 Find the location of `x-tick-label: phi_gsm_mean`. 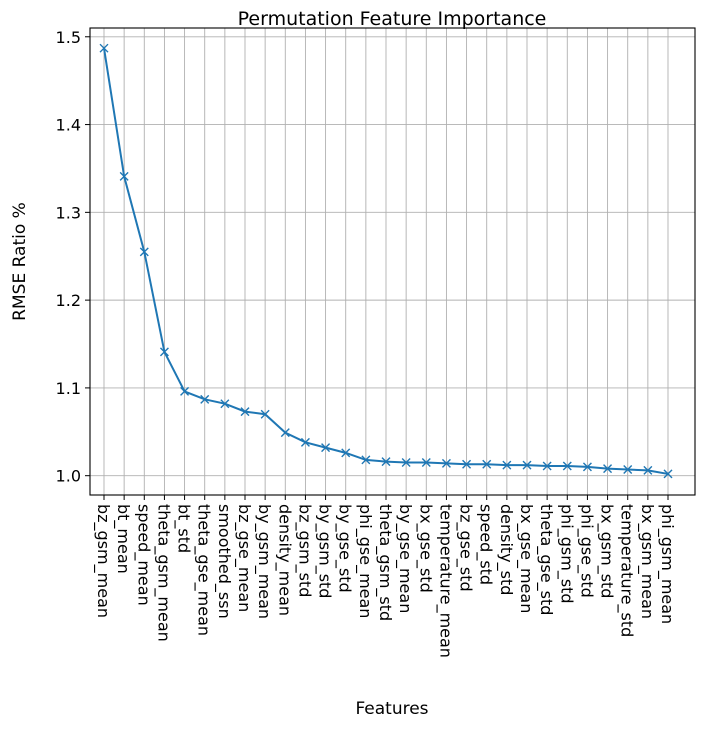

x-tick-label: phi_gsm_mean is located at coordinates (667, 564).